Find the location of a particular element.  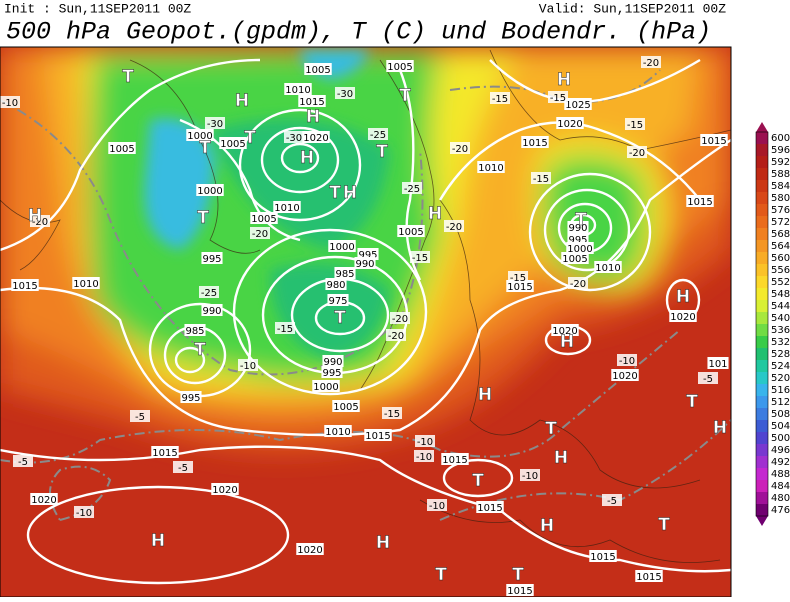

colorbar-label: 516 is located at coordinates (780, 390).